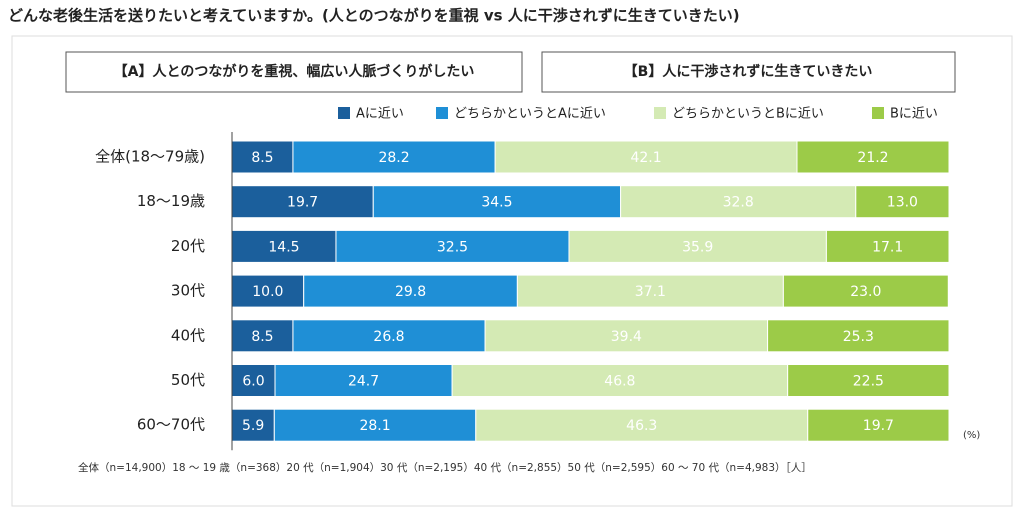  I want to click on data-label: 22.5, so click(868, 382).